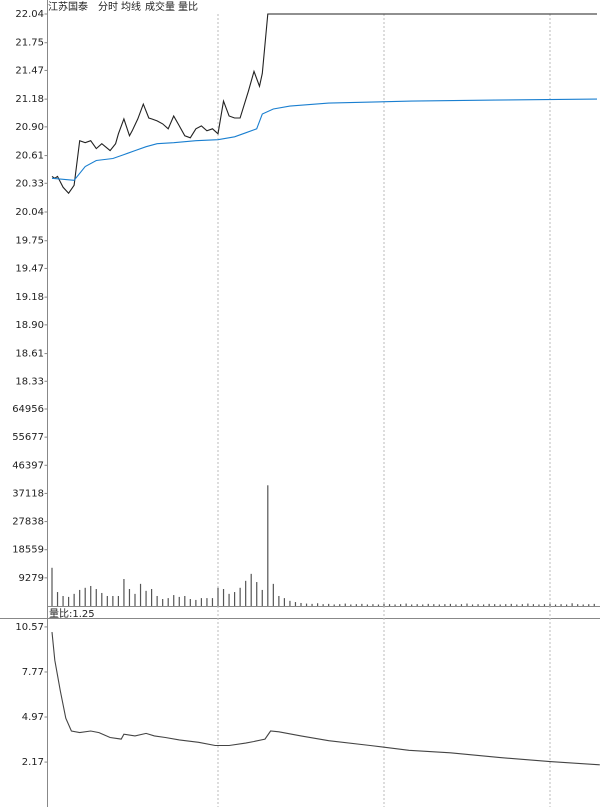  Describe the element at coordinates (29, 325) in the screenshot. I see `y-tick-label: 18.90` at that location.